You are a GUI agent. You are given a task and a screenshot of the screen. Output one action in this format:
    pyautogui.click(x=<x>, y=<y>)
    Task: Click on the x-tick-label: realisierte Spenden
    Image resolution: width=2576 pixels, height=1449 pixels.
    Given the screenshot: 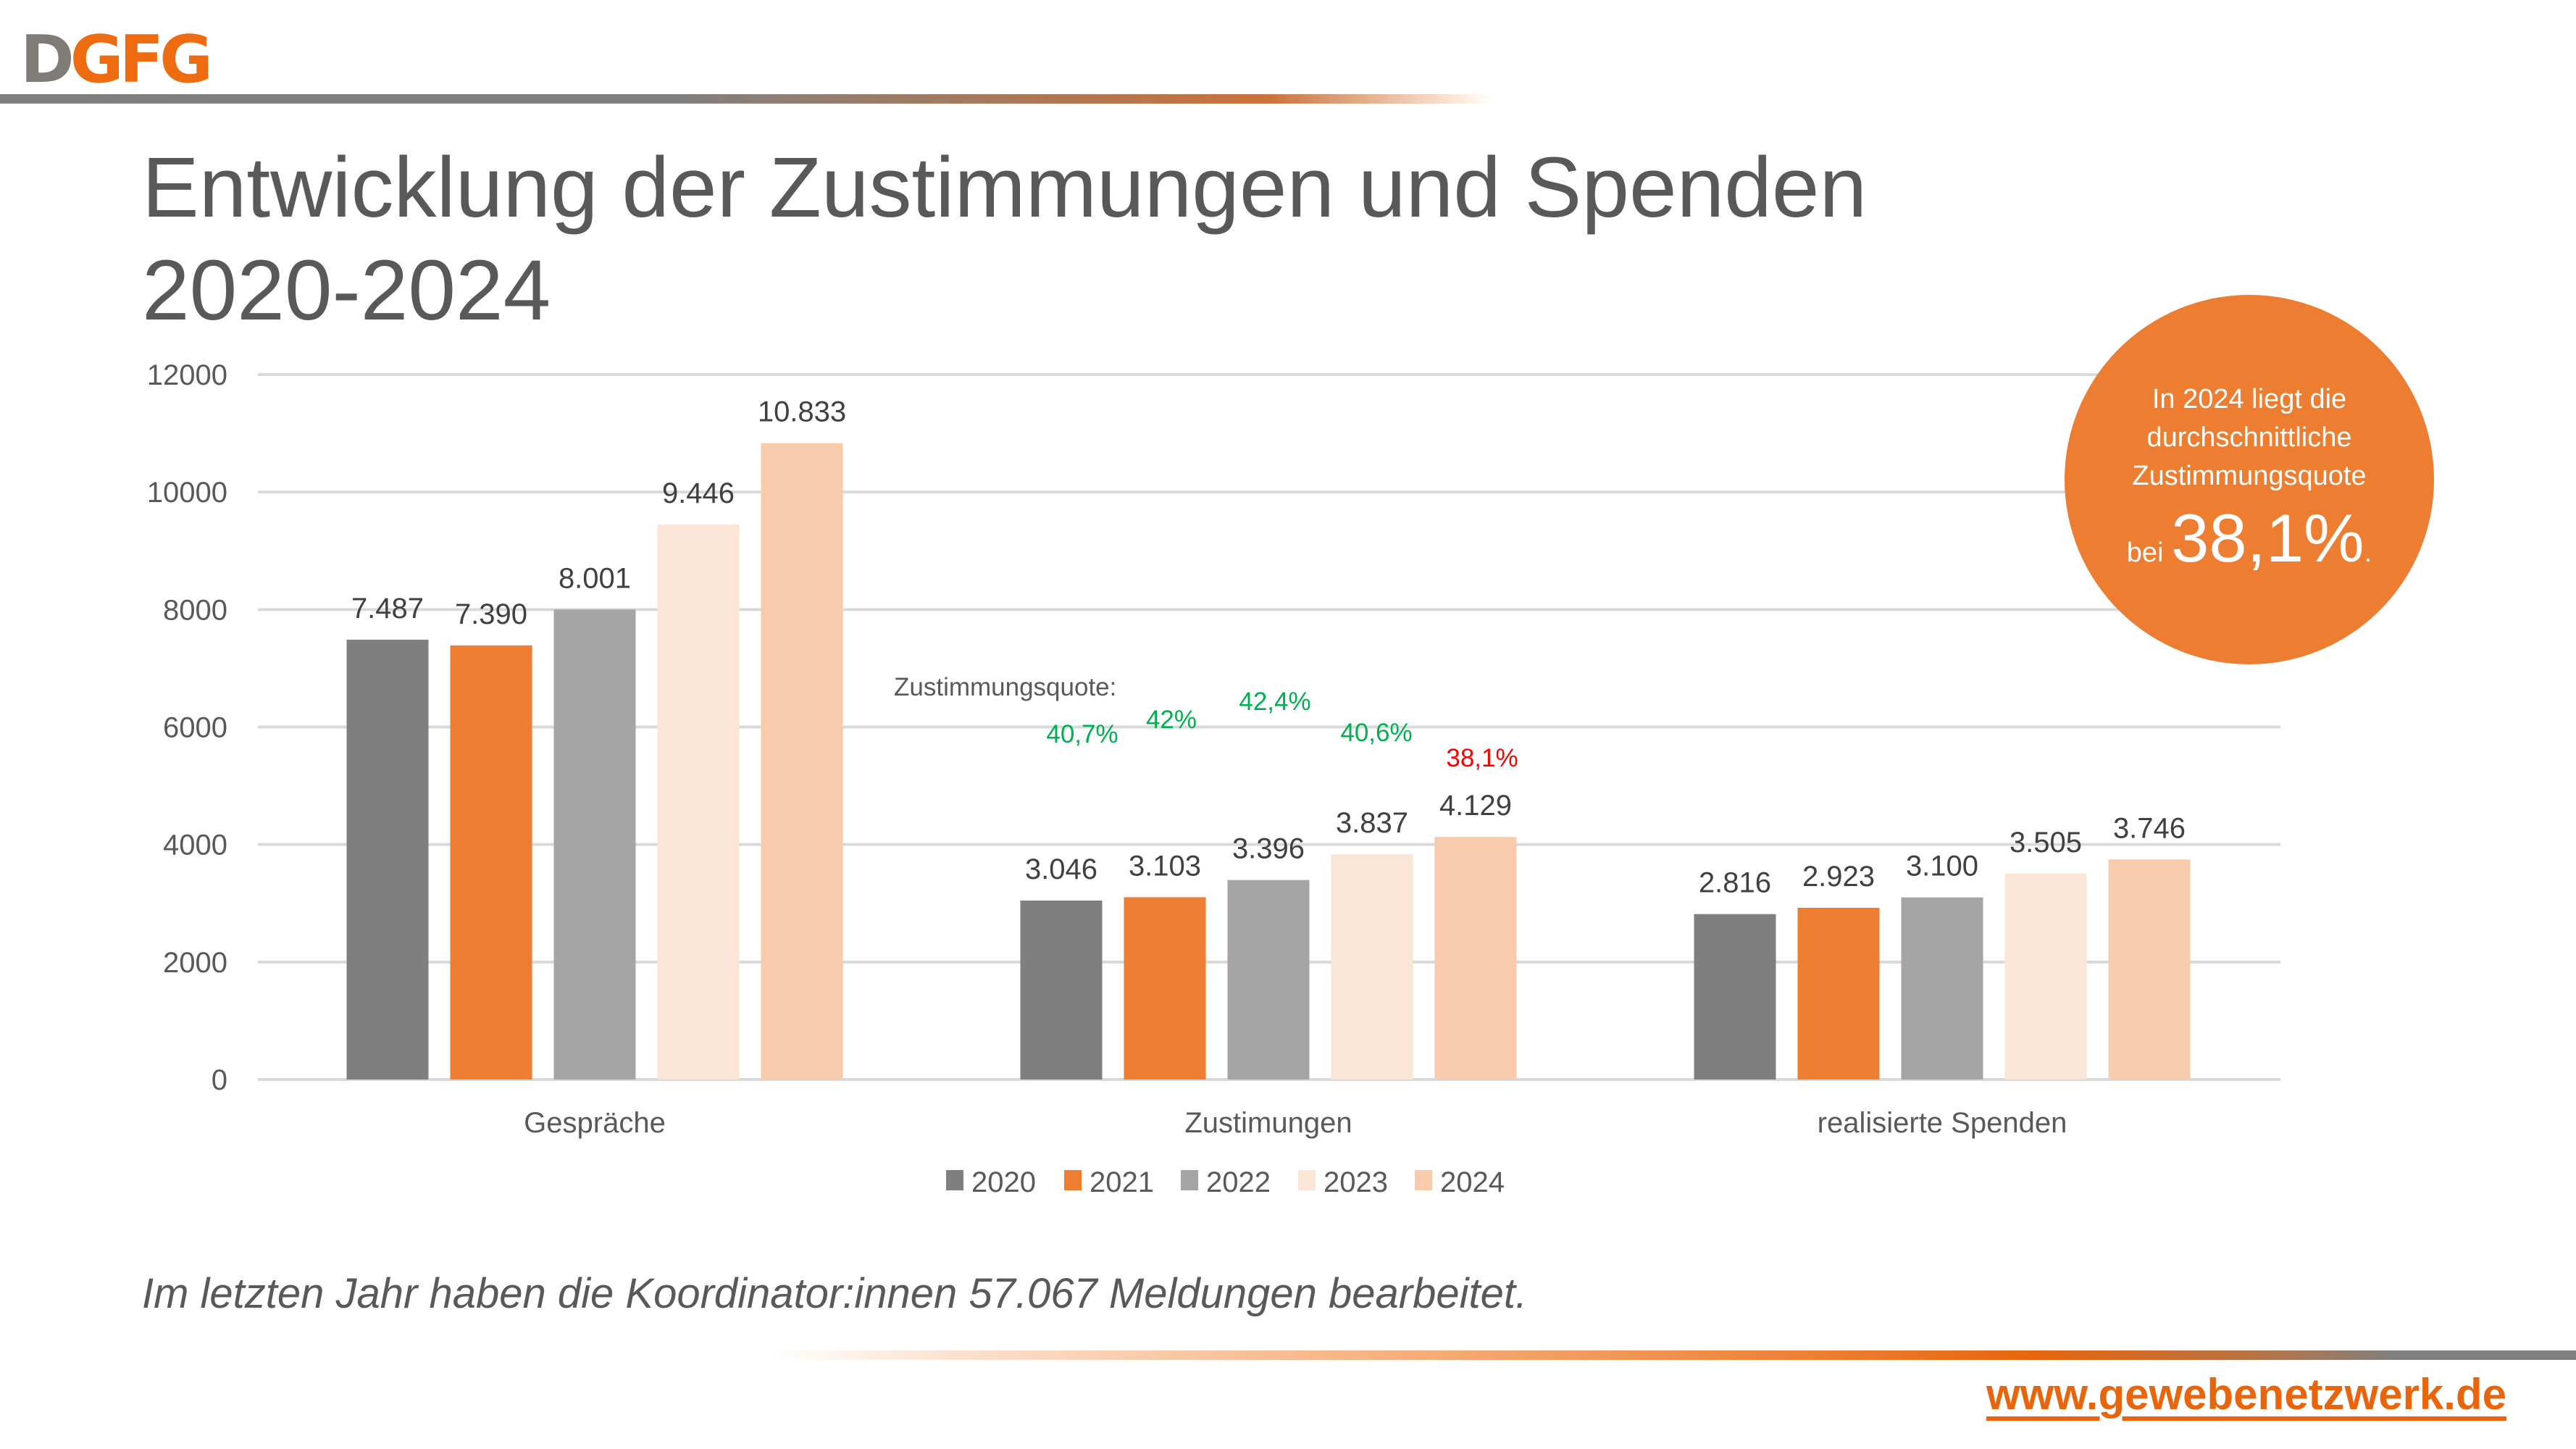 What is the action you would take?
    pyautogui.click(x=1942, y=1123)
    